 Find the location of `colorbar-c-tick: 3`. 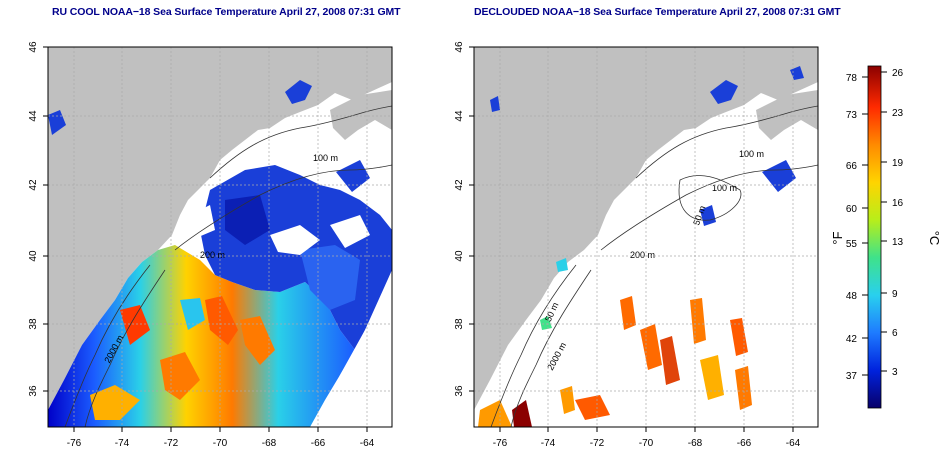

colorbar-c-tick: 3 is located at coordinates (895, 372).